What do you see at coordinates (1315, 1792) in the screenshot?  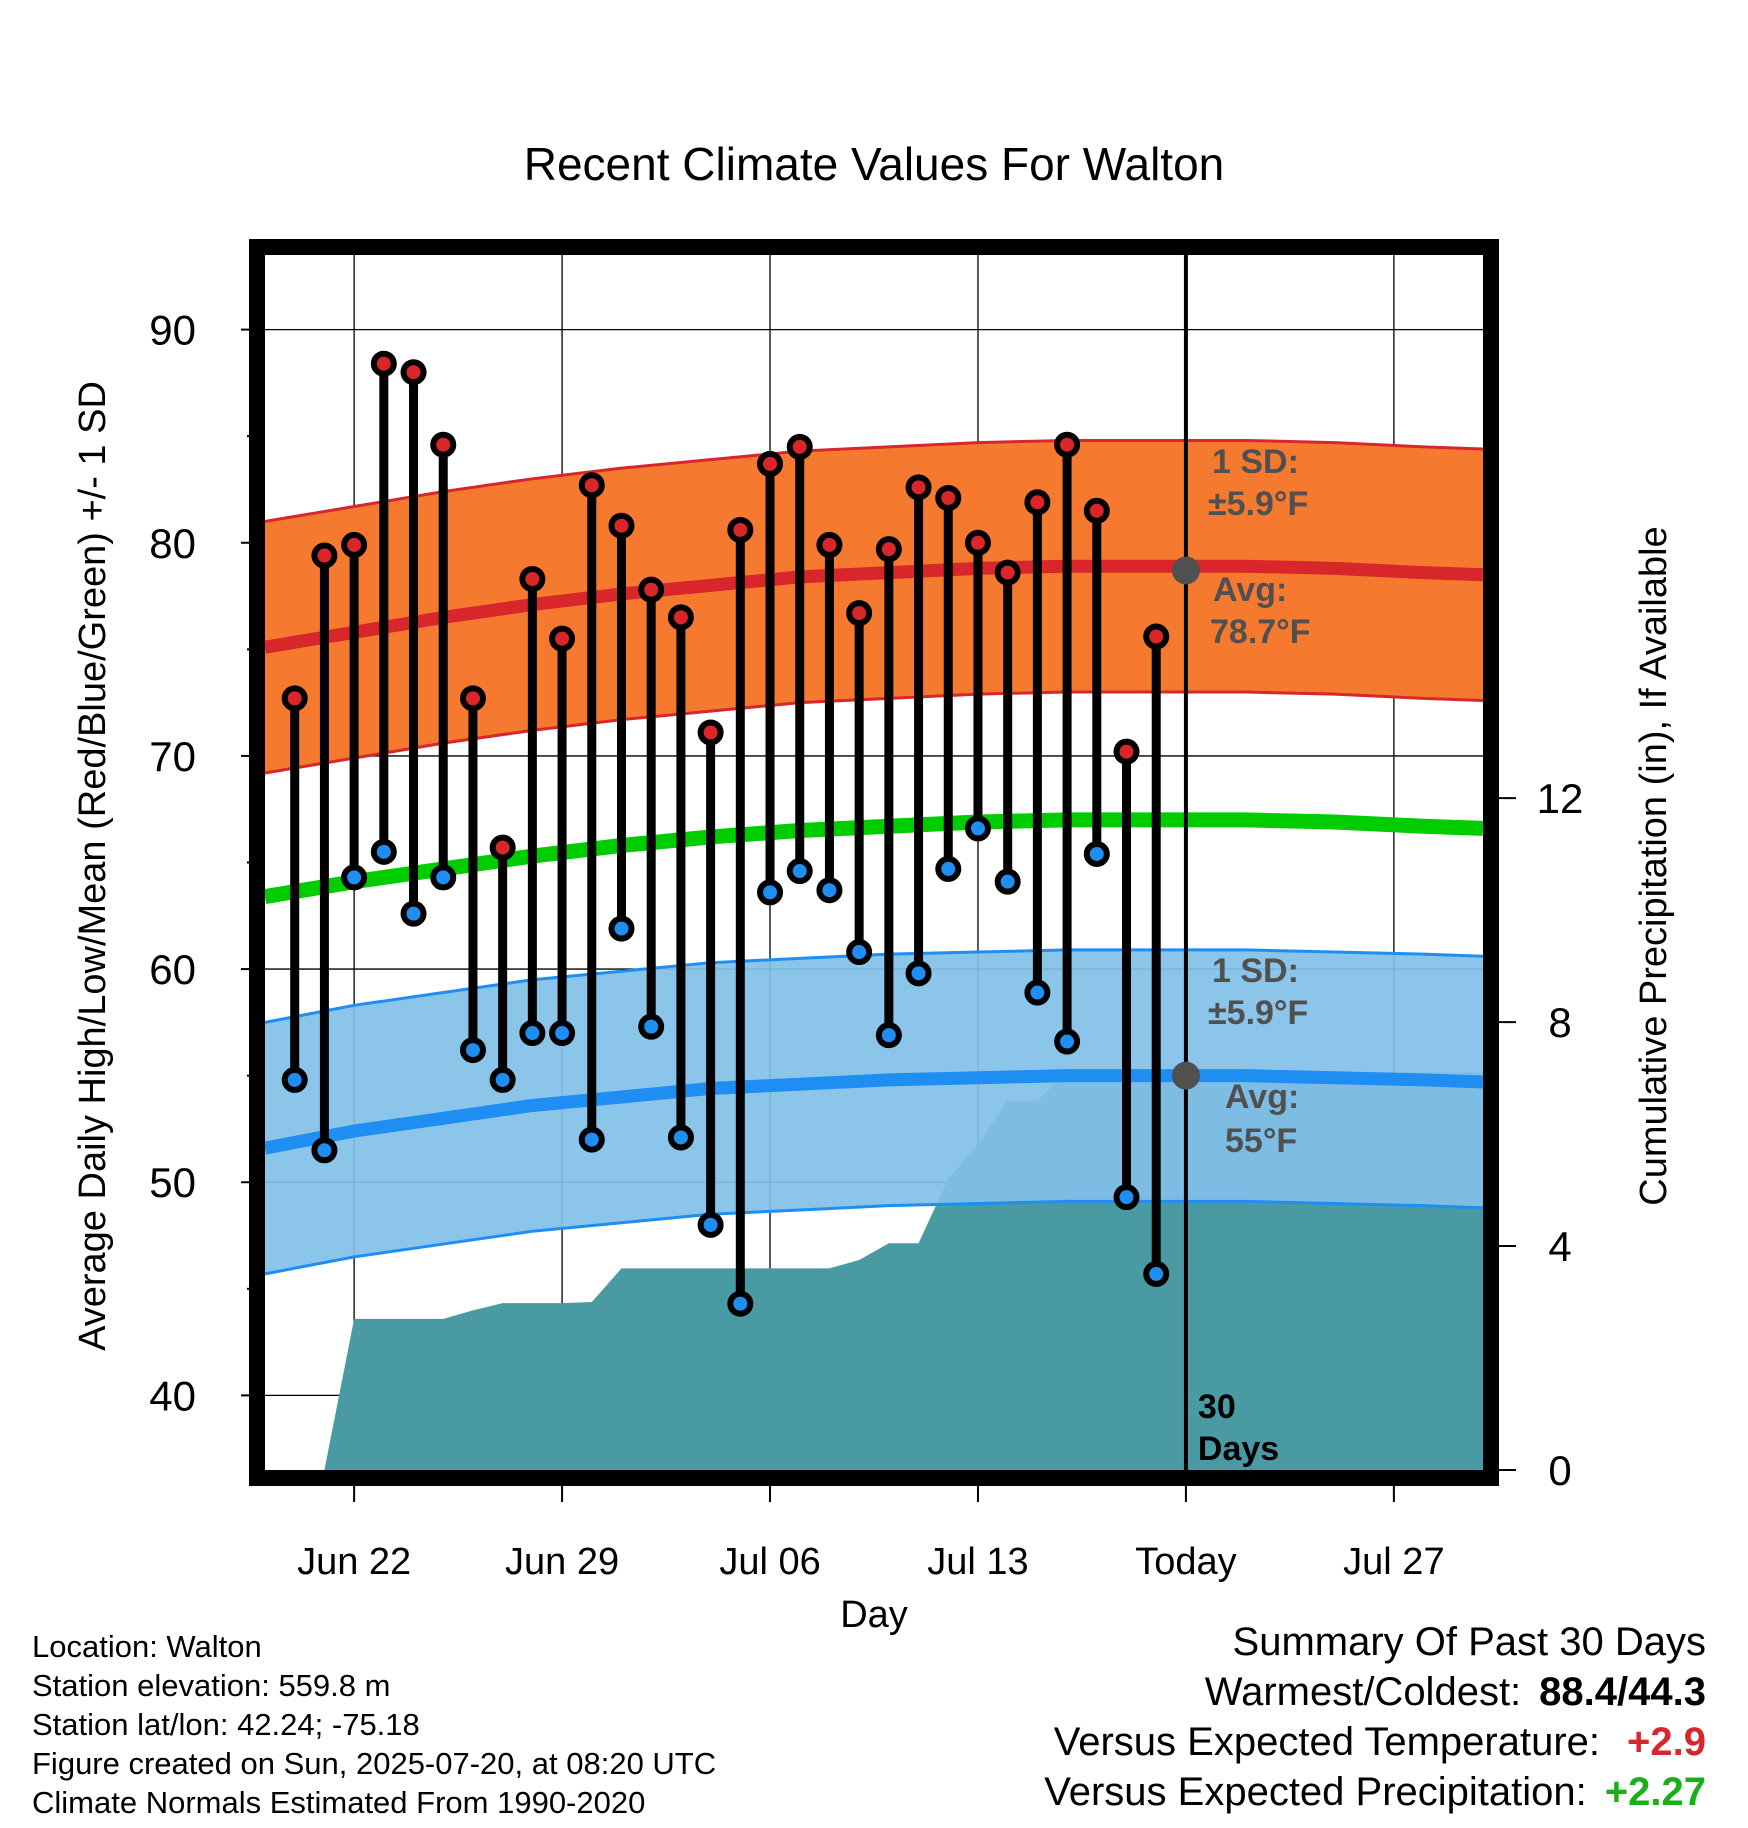 I see `precip-label: Versus Expected Precipitation:` at bounding box center [1315, 1792].